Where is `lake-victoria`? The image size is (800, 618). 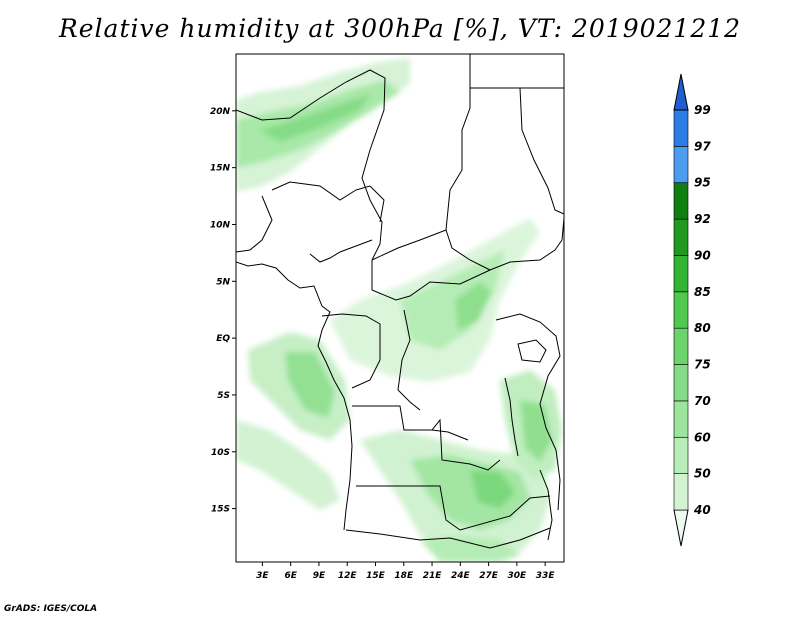 lake-victoria is located at coordinates (532, 351).